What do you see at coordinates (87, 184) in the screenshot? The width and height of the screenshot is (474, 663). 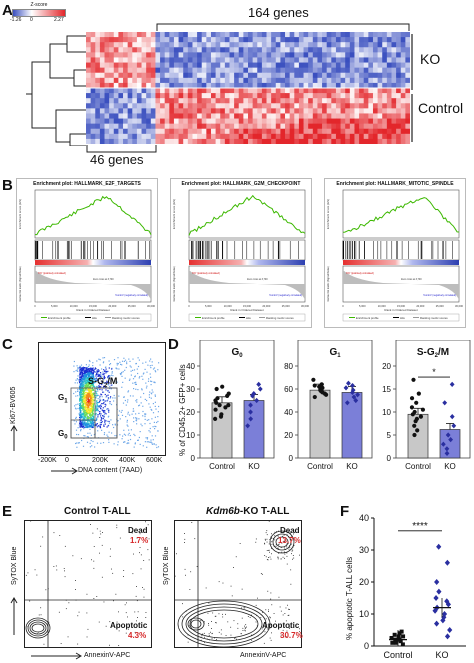 I see `gsea-title: Enrichment plot: HALLMARK_E2F_TARGETS` at bounding box center [87, 184].